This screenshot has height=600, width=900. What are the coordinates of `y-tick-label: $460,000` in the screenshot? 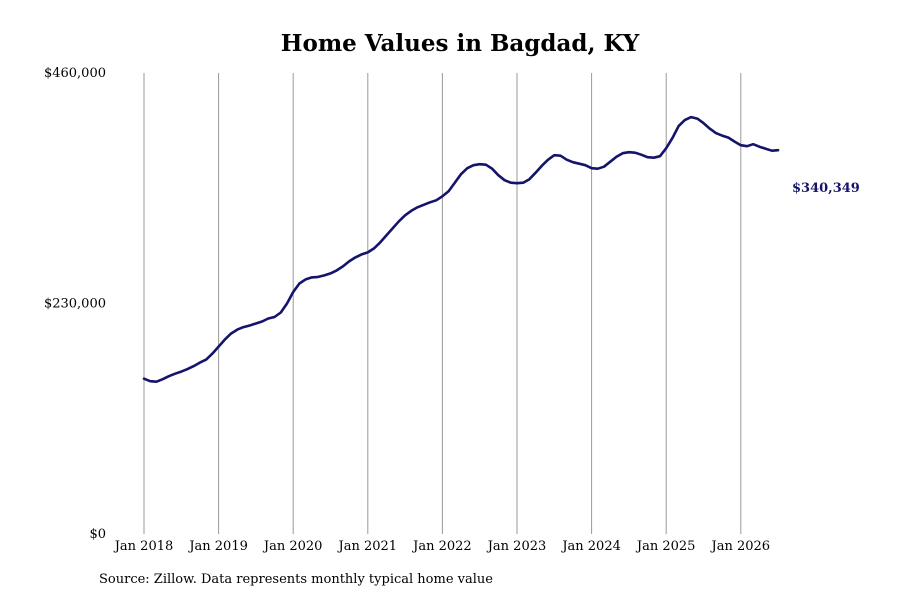 It's located at (75, 73).